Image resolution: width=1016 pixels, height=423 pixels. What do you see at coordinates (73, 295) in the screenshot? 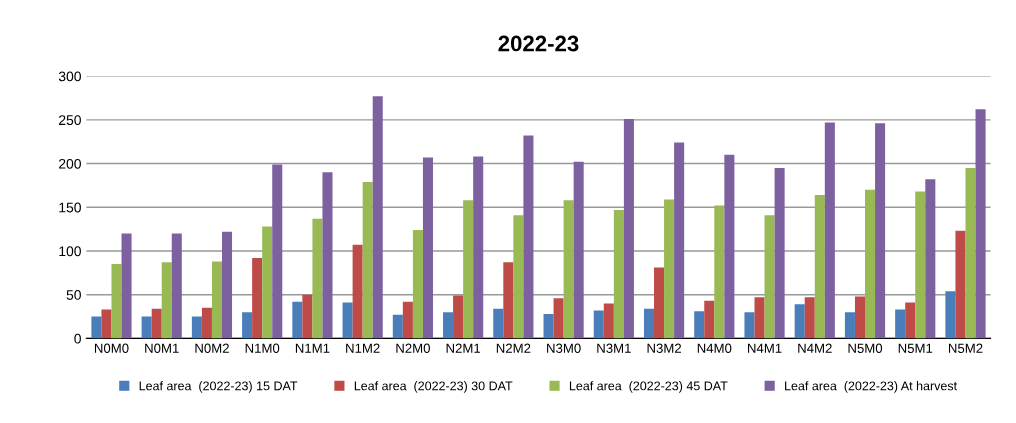
I see `y-tick-label: 50` at bounding box center [73, 295].